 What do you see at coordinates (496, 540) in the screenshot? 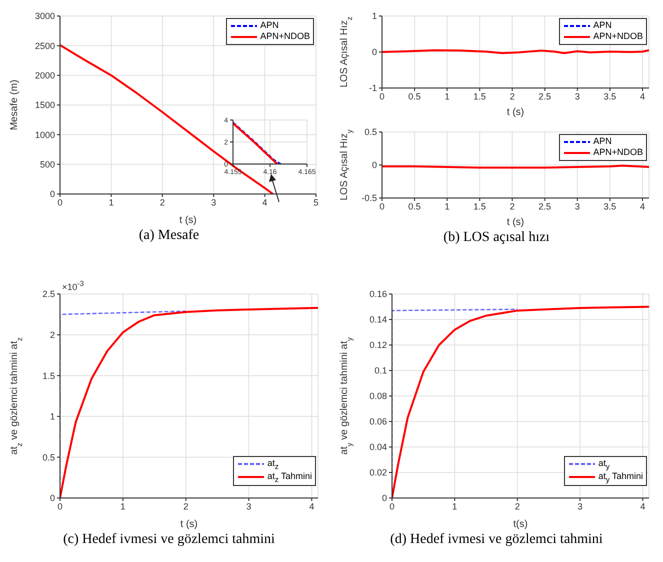
I see `text: (d) Hedef ivmesi ve gözlemci tahmini` at bounding box center [496, 540].